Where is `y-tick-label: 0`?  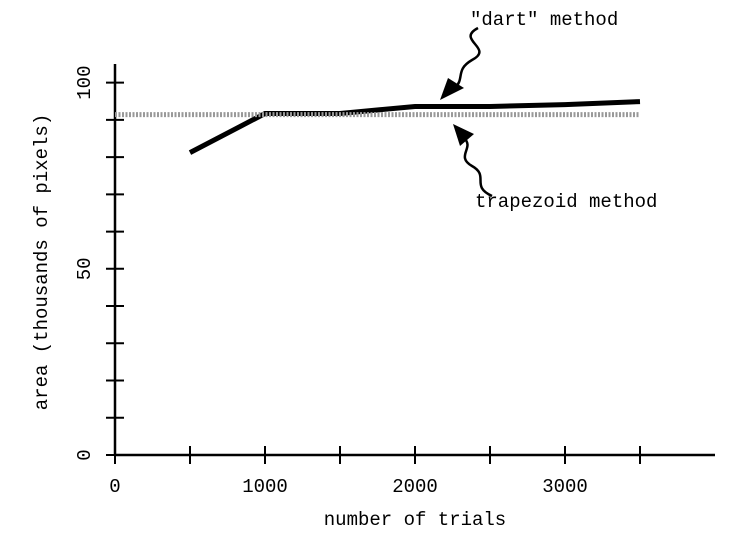
y-tick-label: 0 is located at coordinates (85, 454).